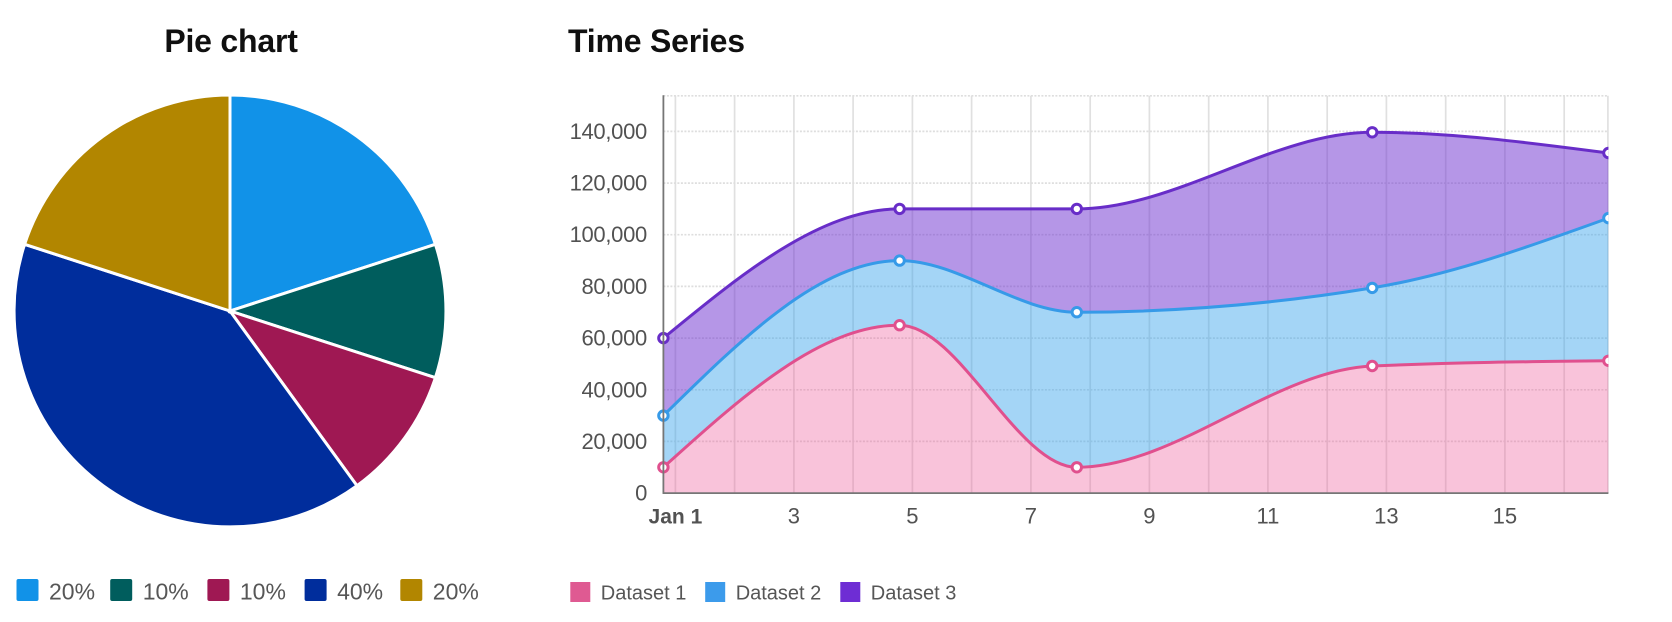  Describe the element at coordinates (231, 41) in the screenshot. I see `svg-text: Pie chart` at that location.